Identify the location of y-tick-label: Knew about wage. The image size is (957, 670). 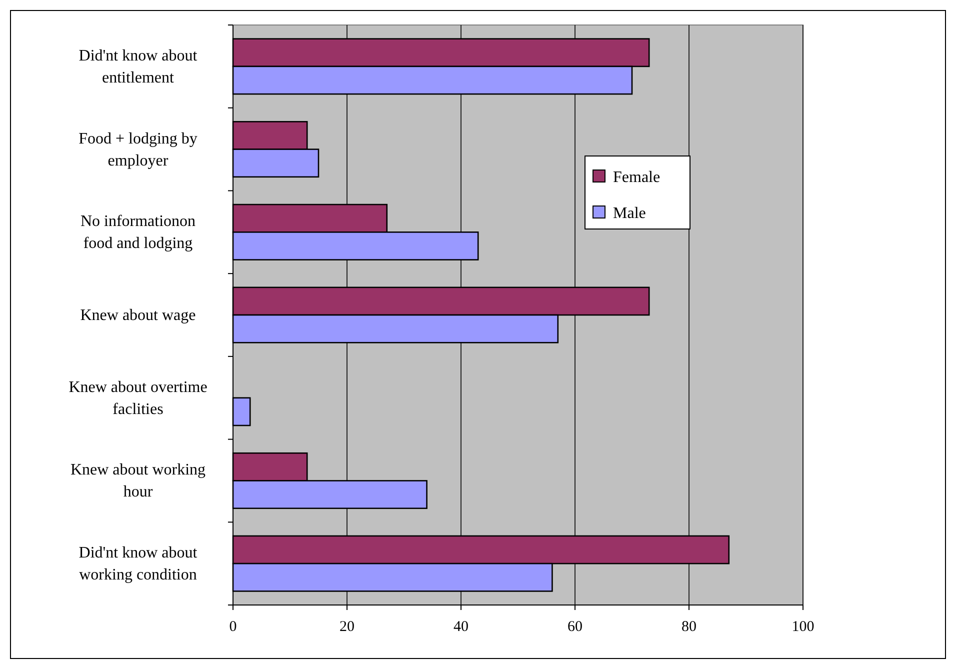
(138, 315).